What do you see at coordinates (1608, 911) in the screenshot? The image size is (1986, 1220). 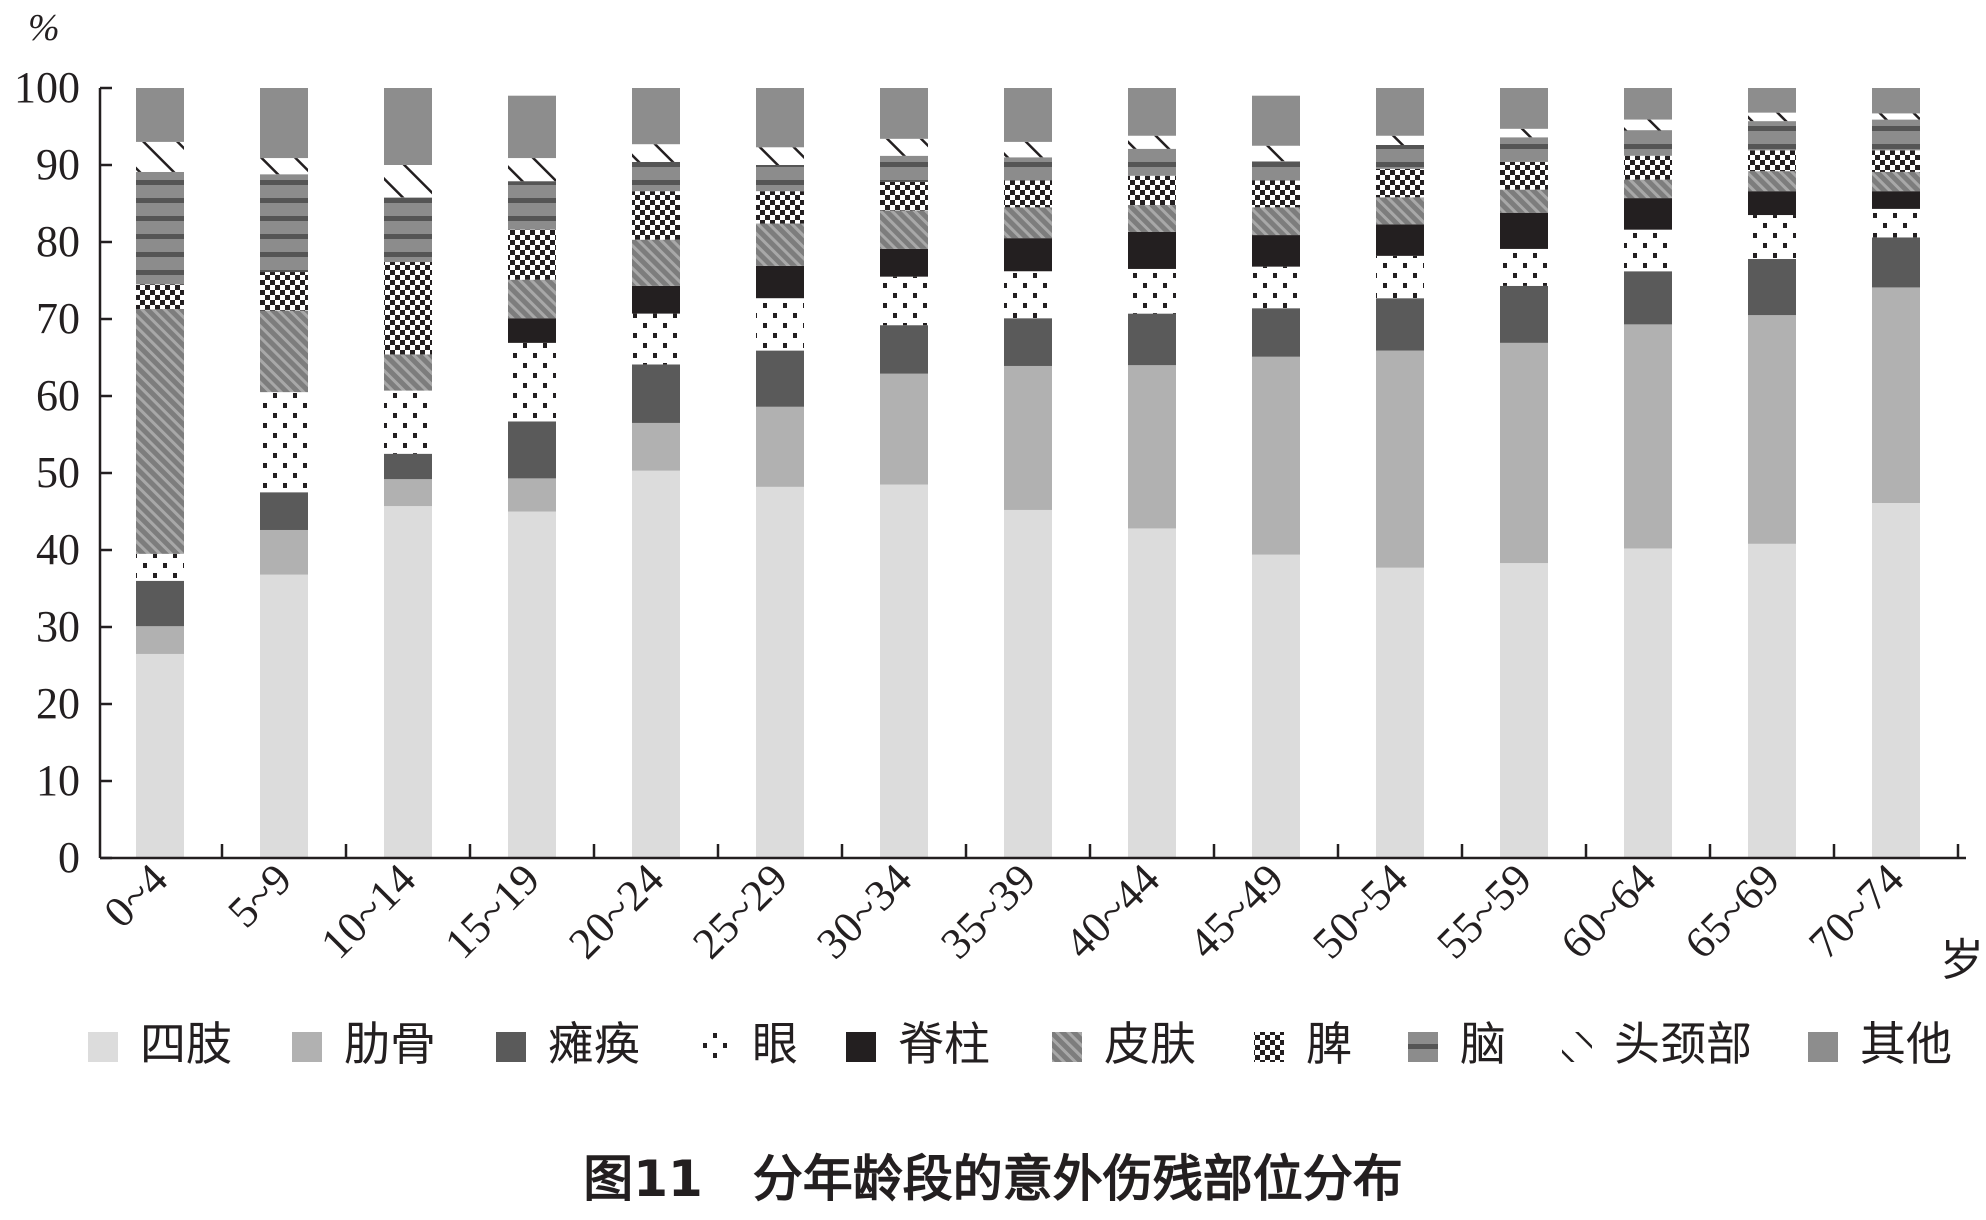 I see `x-tick-label: 60~64` at bounding box center [1608, 911].